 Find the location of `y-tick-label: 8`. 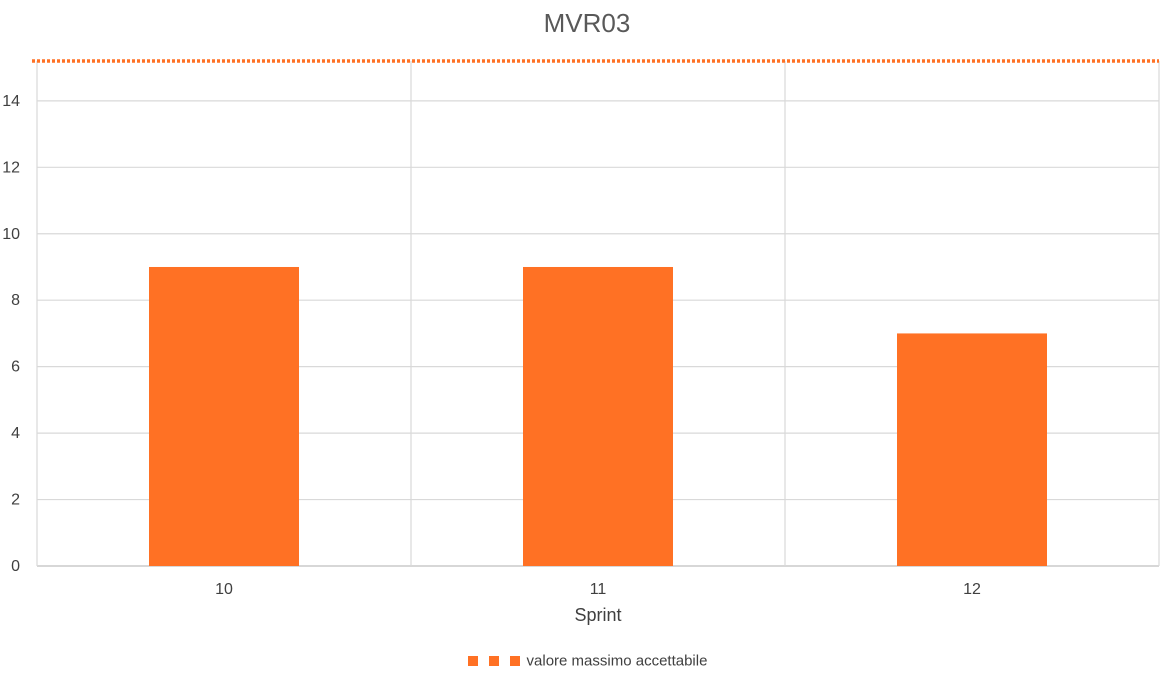

y-tick-label: 8 is located at coordinates (15, 300).